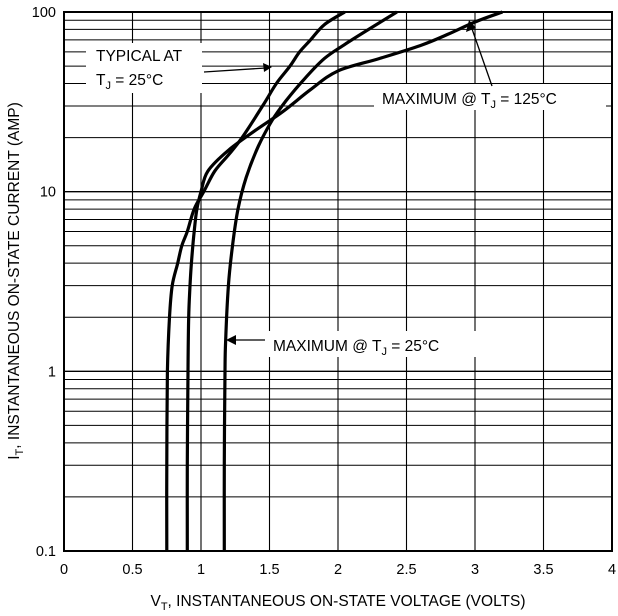 The width and height of the screenshot is (618, 616). What do you see at coordinates (14, 275) in the screenshot?
I see `y-axis-title-rest: , INSTANTANEOUS ON-STATE CURRENT (AMP)` at bounding box center [14, 275].